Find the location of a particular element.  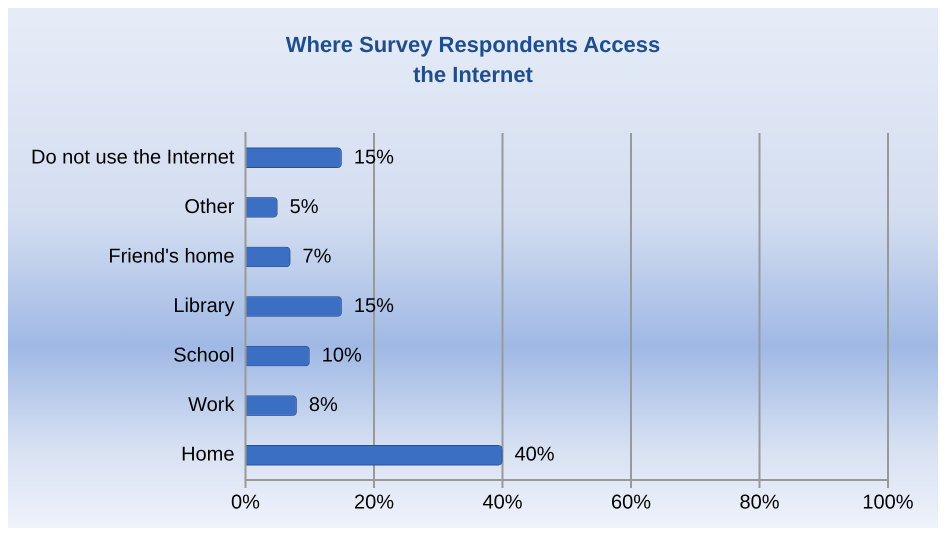

x-tick-label: 40% is located at coordinates (502, 503).